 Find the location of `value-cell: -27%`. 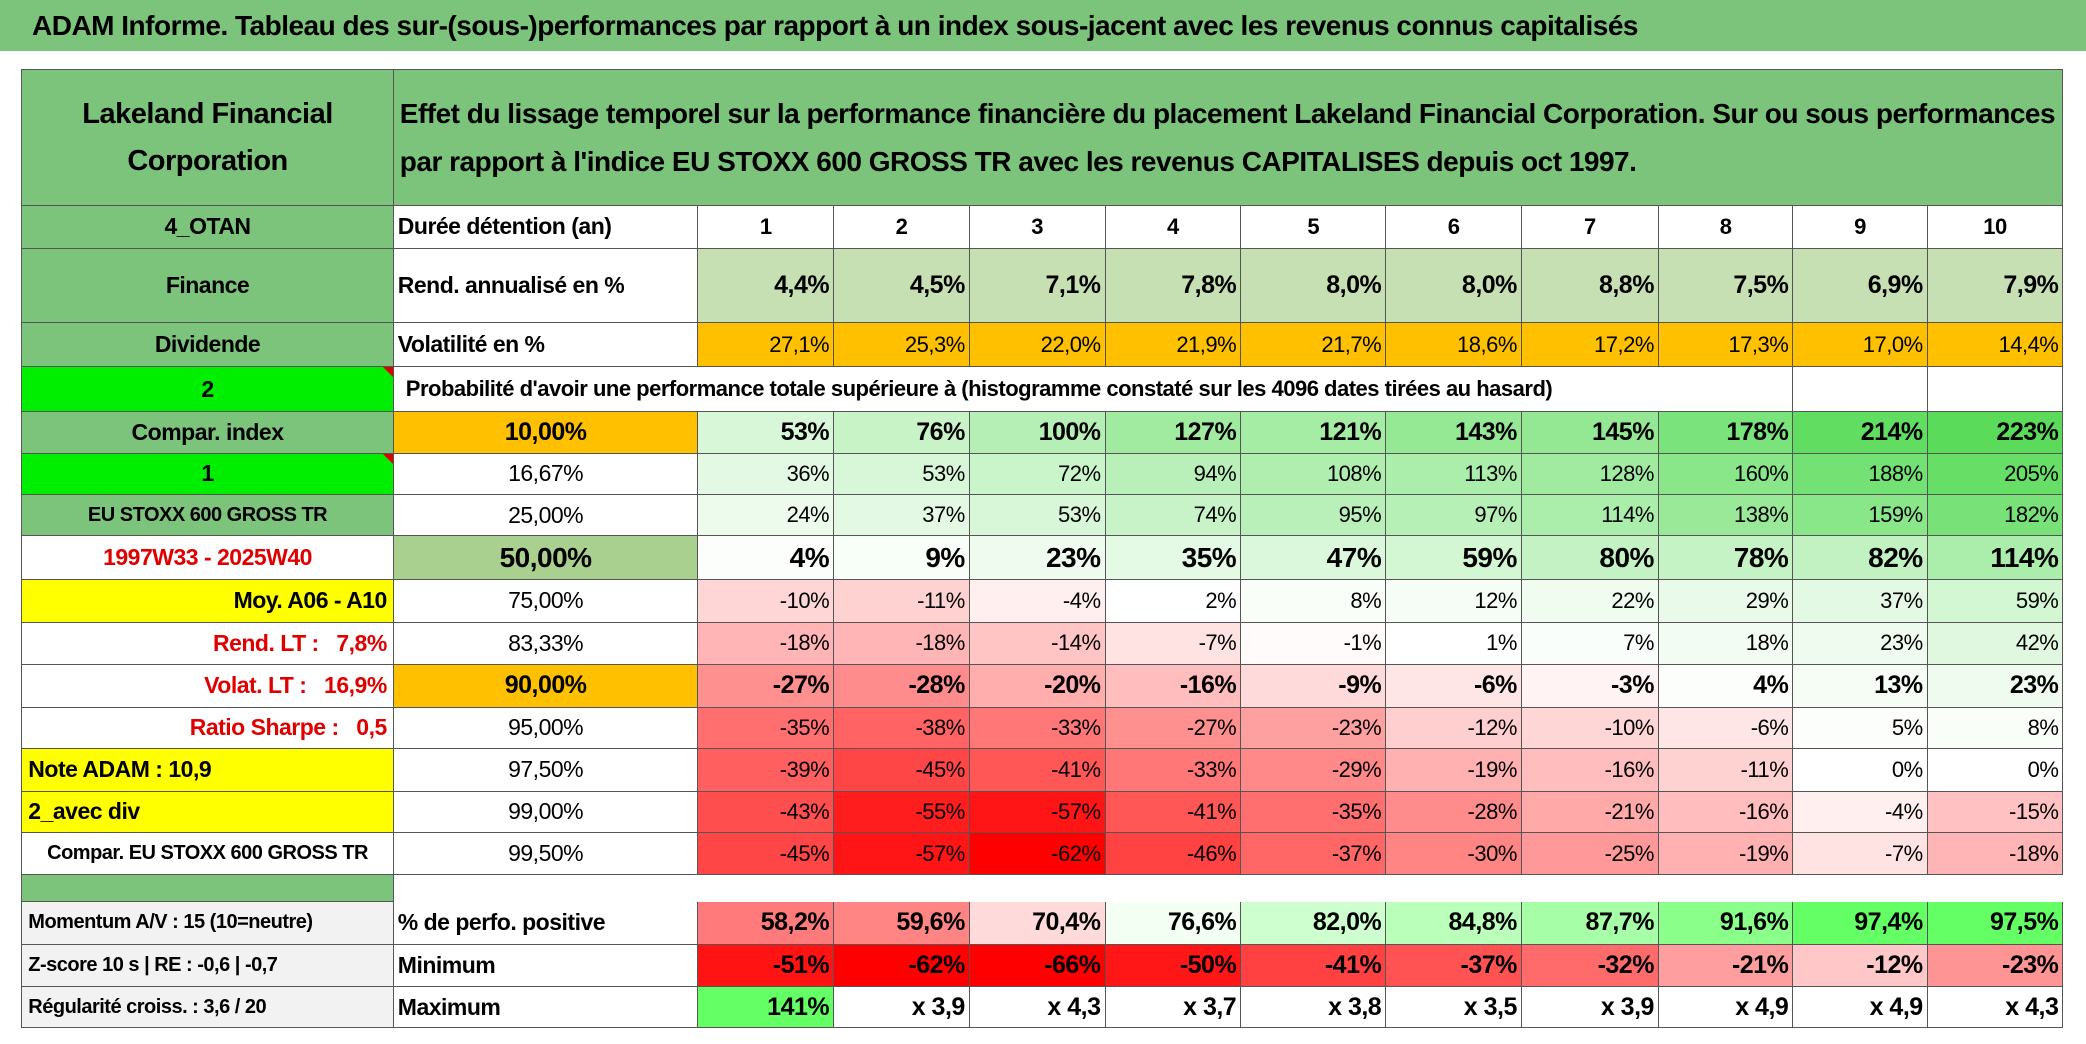

value-cell: -27% is located at coordinates (1173, 728).